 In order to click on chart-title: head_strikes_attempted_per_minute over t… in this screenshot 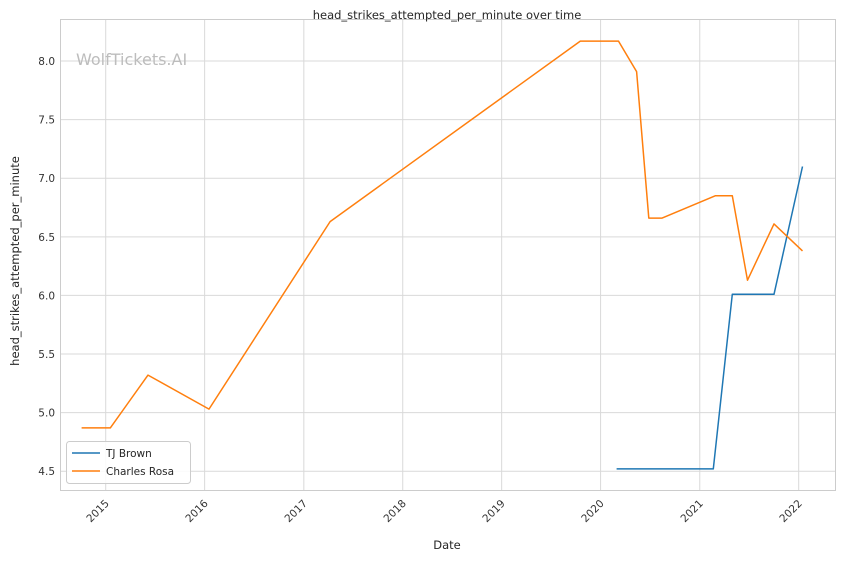, I will do `click(447, 15)`.